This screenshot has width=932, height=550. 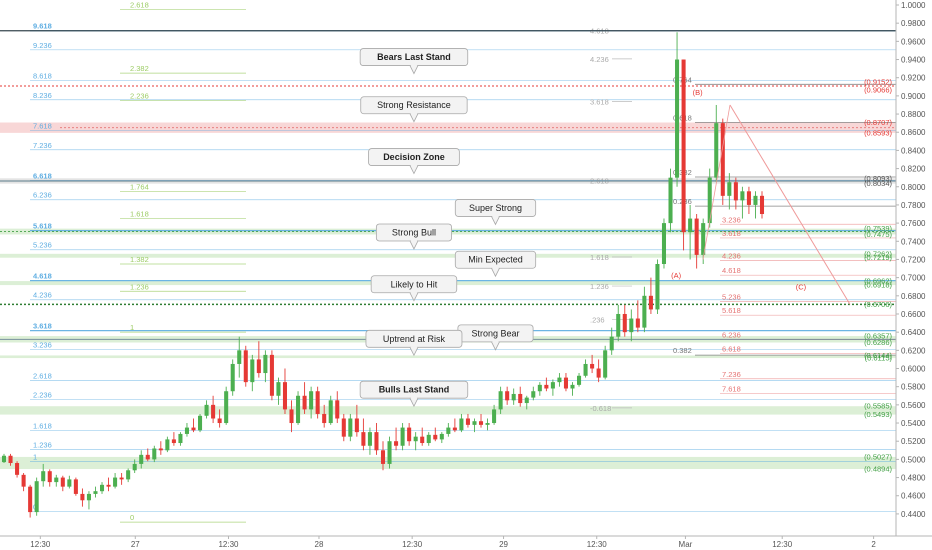 I want to click on price-level-label: (0.6357), so click(x=878, y=336).